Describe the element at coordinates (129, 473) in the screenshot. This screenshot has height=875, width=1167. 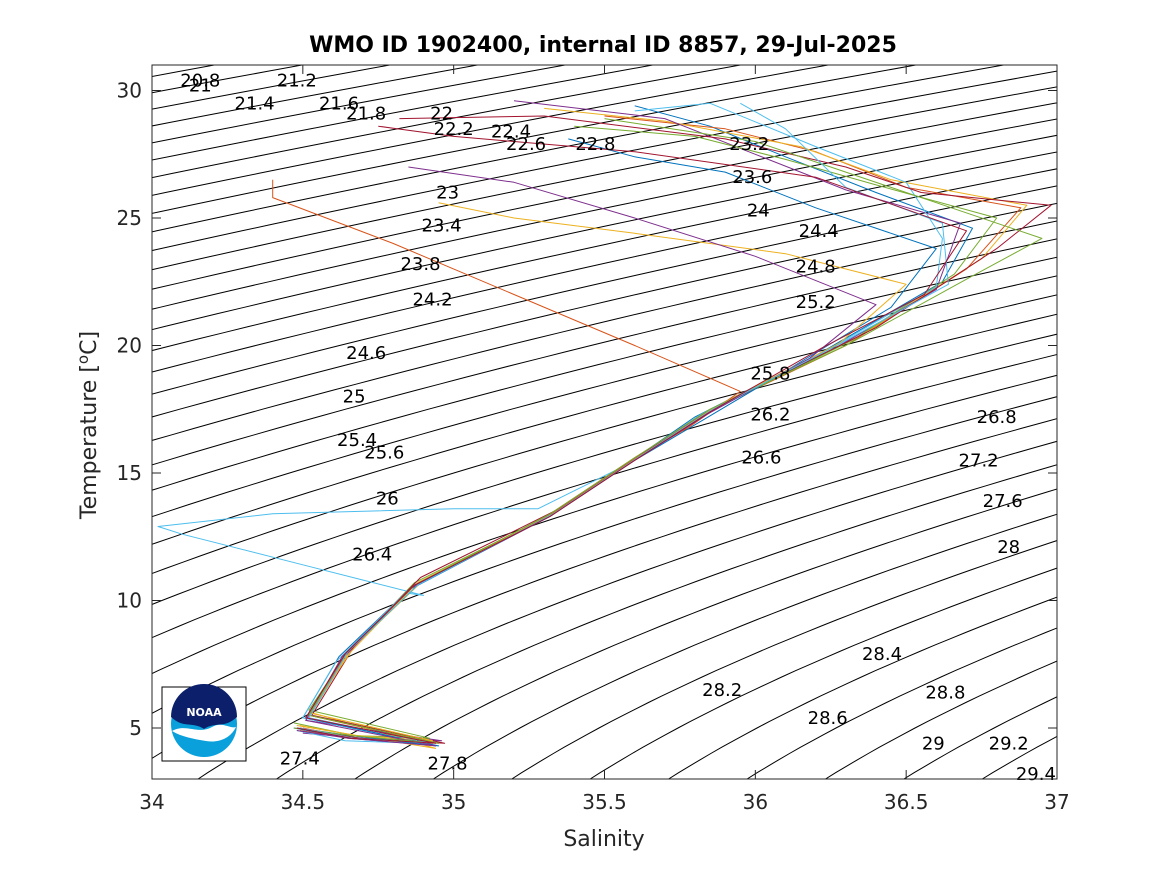
I see `y-tick-label-2: 15` at that location.